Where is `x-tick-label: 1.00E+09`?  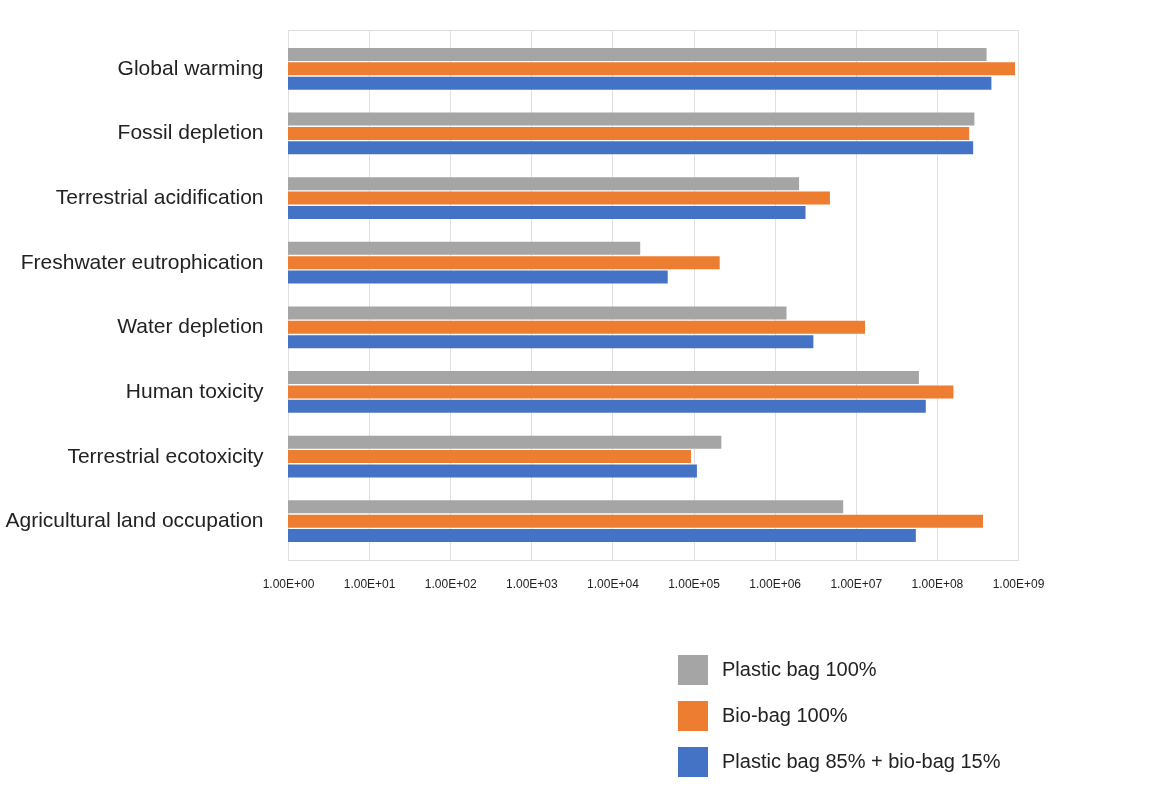
x-tick-label: 1.00E+09 is located at coordinates (1018, 583).